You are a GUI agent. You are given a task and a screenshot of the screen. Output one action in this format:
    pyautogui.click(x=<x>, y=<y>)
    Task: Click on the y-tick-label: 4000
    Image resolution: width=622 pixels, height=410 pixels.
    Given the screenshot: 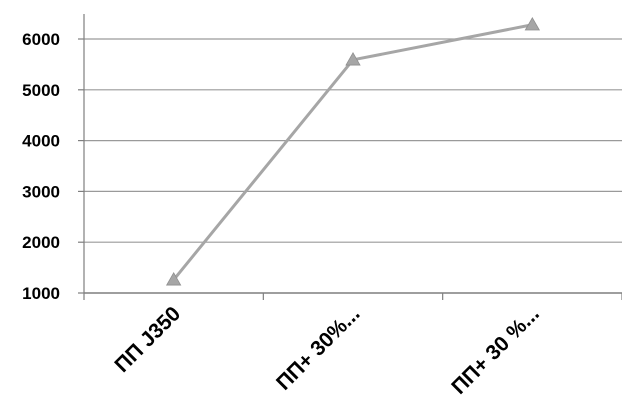 What is the action you would take?
    pyautogui.click(x=41, y=141)
    